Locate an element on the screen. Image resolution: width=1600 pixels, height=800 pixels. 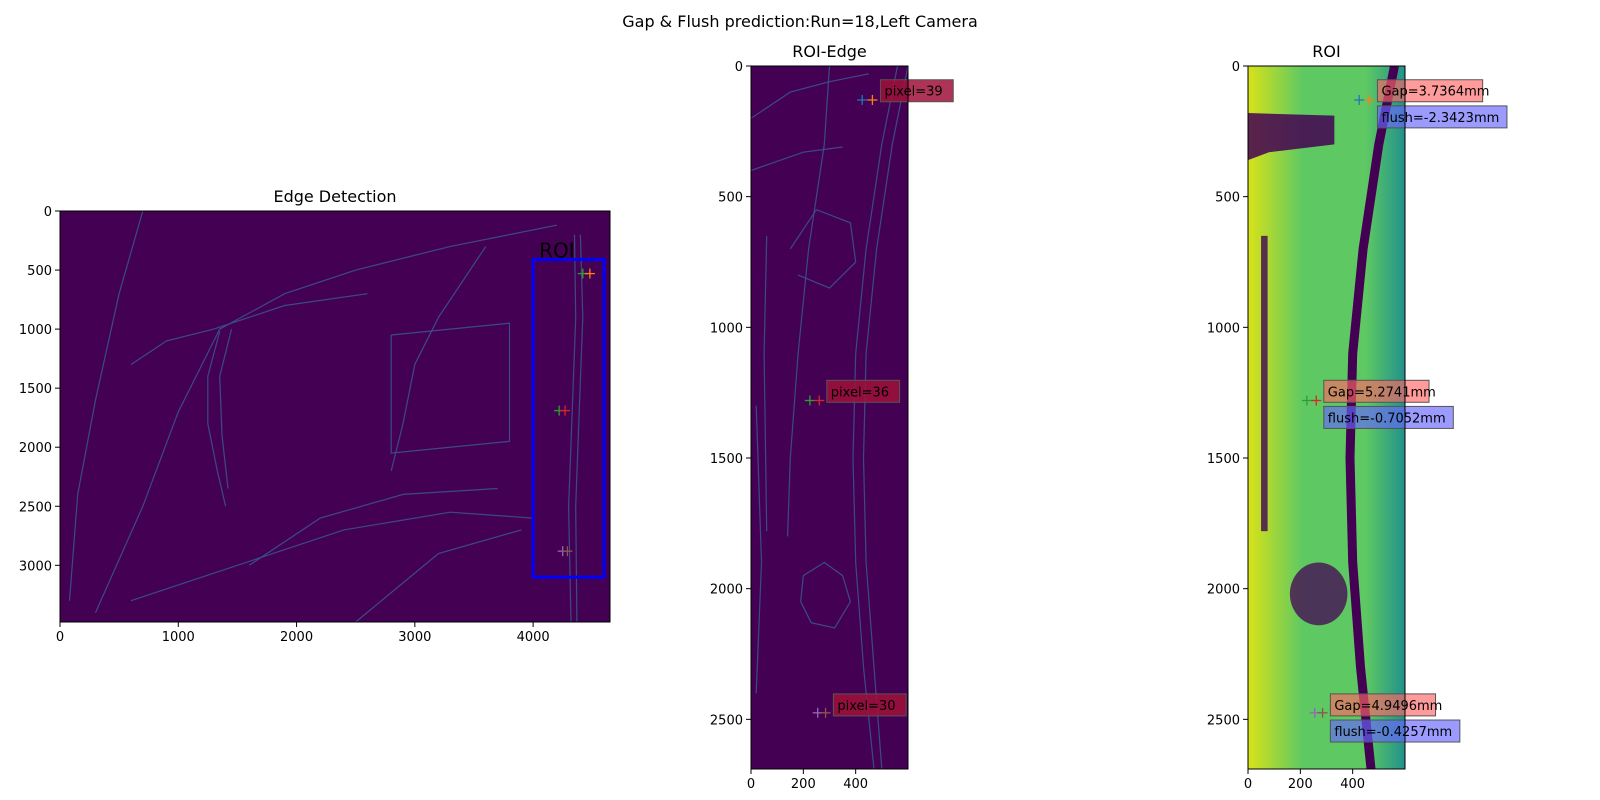
panel-title: Edge Detection is located at coordinates (334, 196).